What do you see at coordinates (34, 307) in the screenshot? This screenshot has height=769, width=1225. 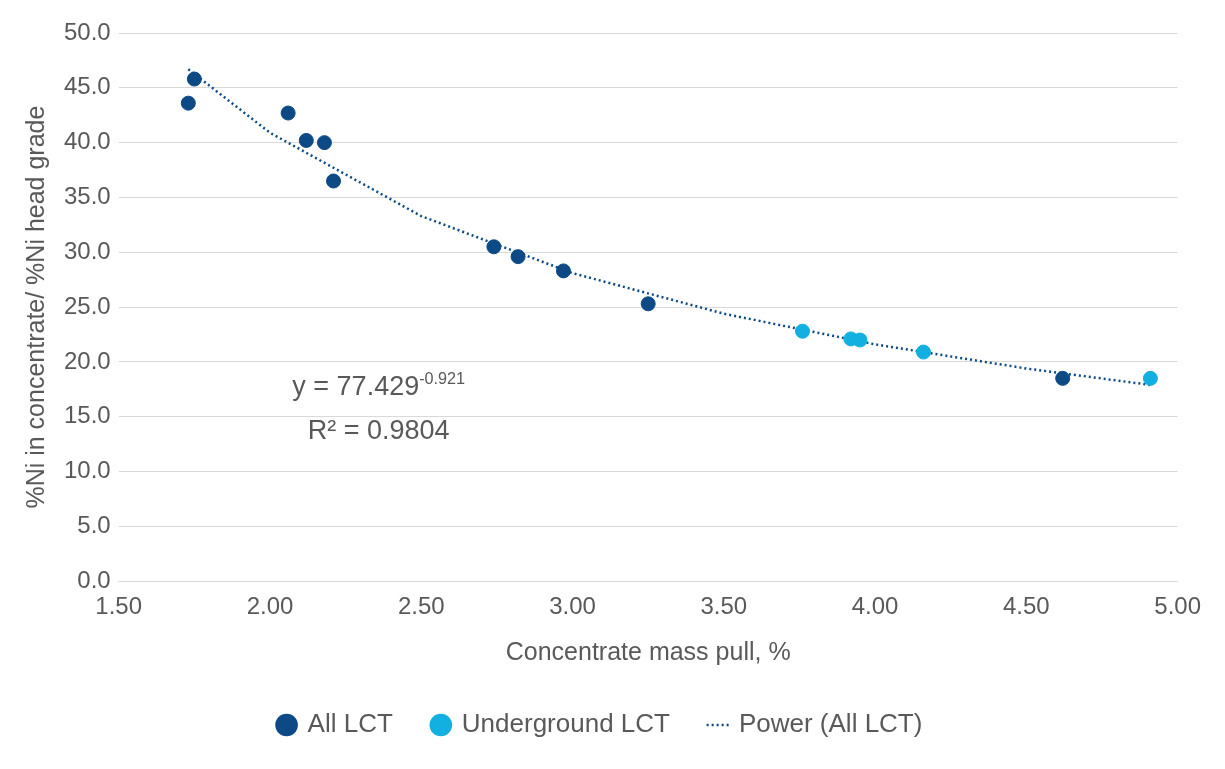 I see `y-axis-title: %Ni in concentrate/ %Ni head grade` at bounding box center [34, 307].